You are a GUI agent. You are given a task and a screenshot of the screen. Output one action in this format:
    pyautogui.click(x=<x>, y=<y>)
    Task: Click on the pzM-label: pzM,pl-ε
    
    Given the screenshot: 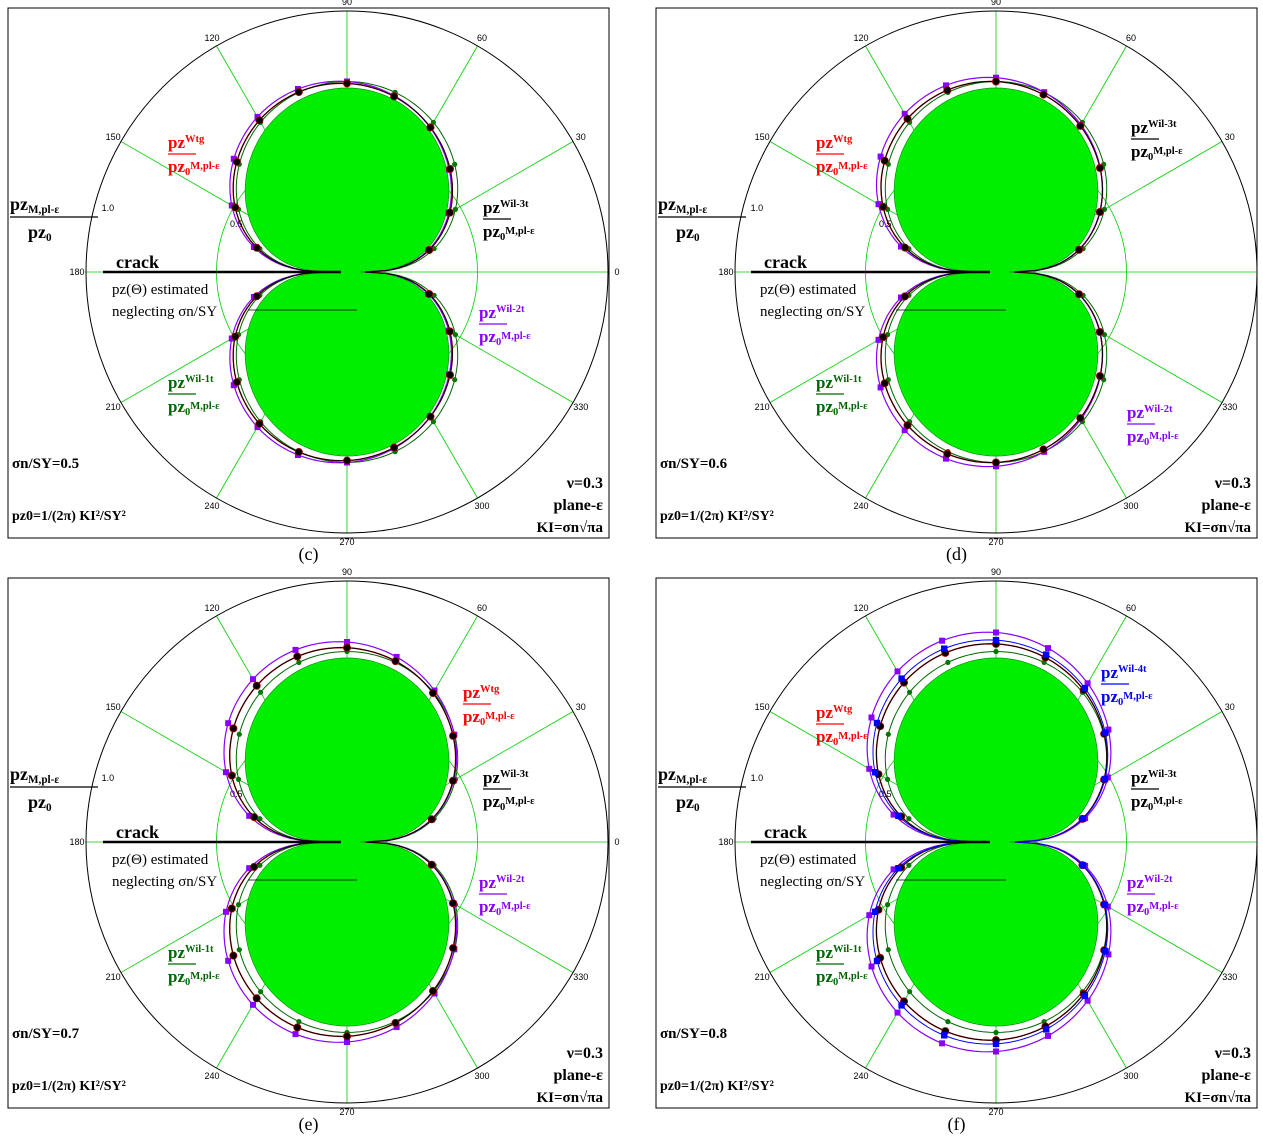 What is the action you would take?
    pyautogui.click(x=682, y=775)
    